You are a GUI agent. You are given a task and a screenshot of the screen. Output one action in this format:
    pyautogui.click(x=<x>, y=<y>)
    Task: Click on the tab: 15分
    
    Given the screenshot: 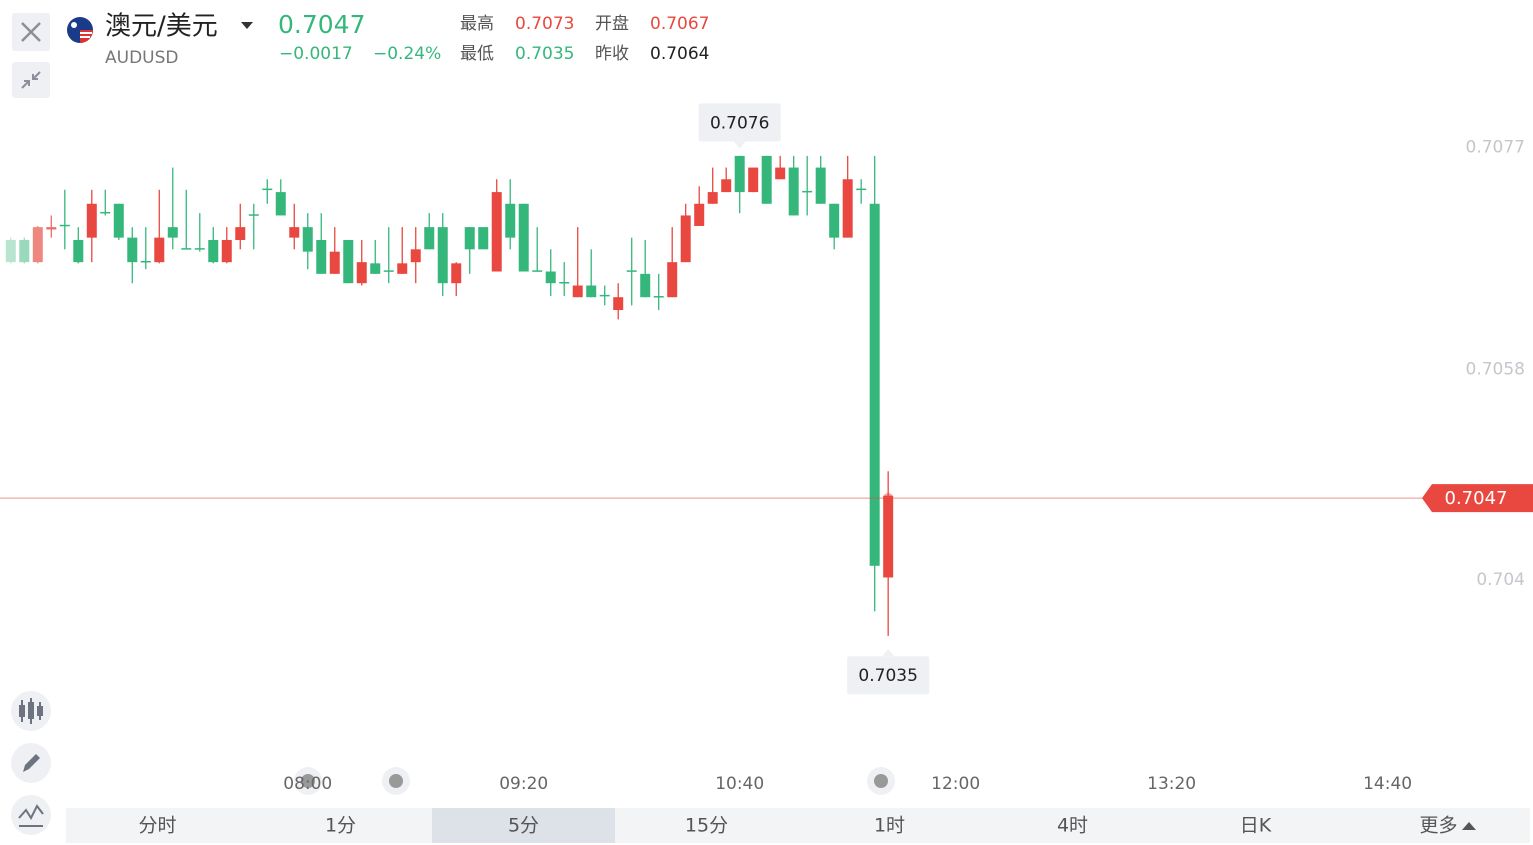 What is the action you would take?
    pyautogui.click(x=706, y=826)
    